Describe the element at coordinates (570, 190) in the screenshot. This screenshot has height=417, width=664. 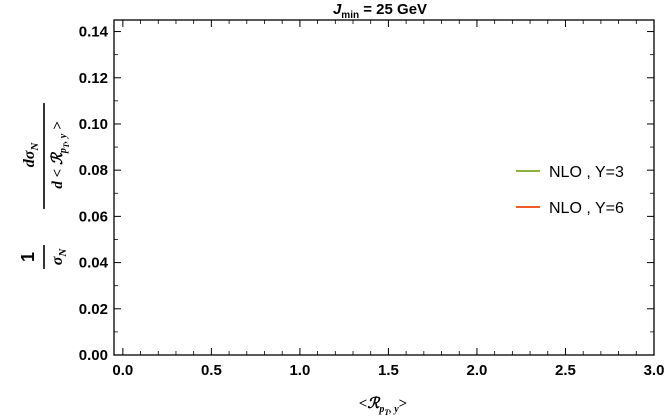
I see `legend: NLO , Y=3 NLO , Y=6` at that location.